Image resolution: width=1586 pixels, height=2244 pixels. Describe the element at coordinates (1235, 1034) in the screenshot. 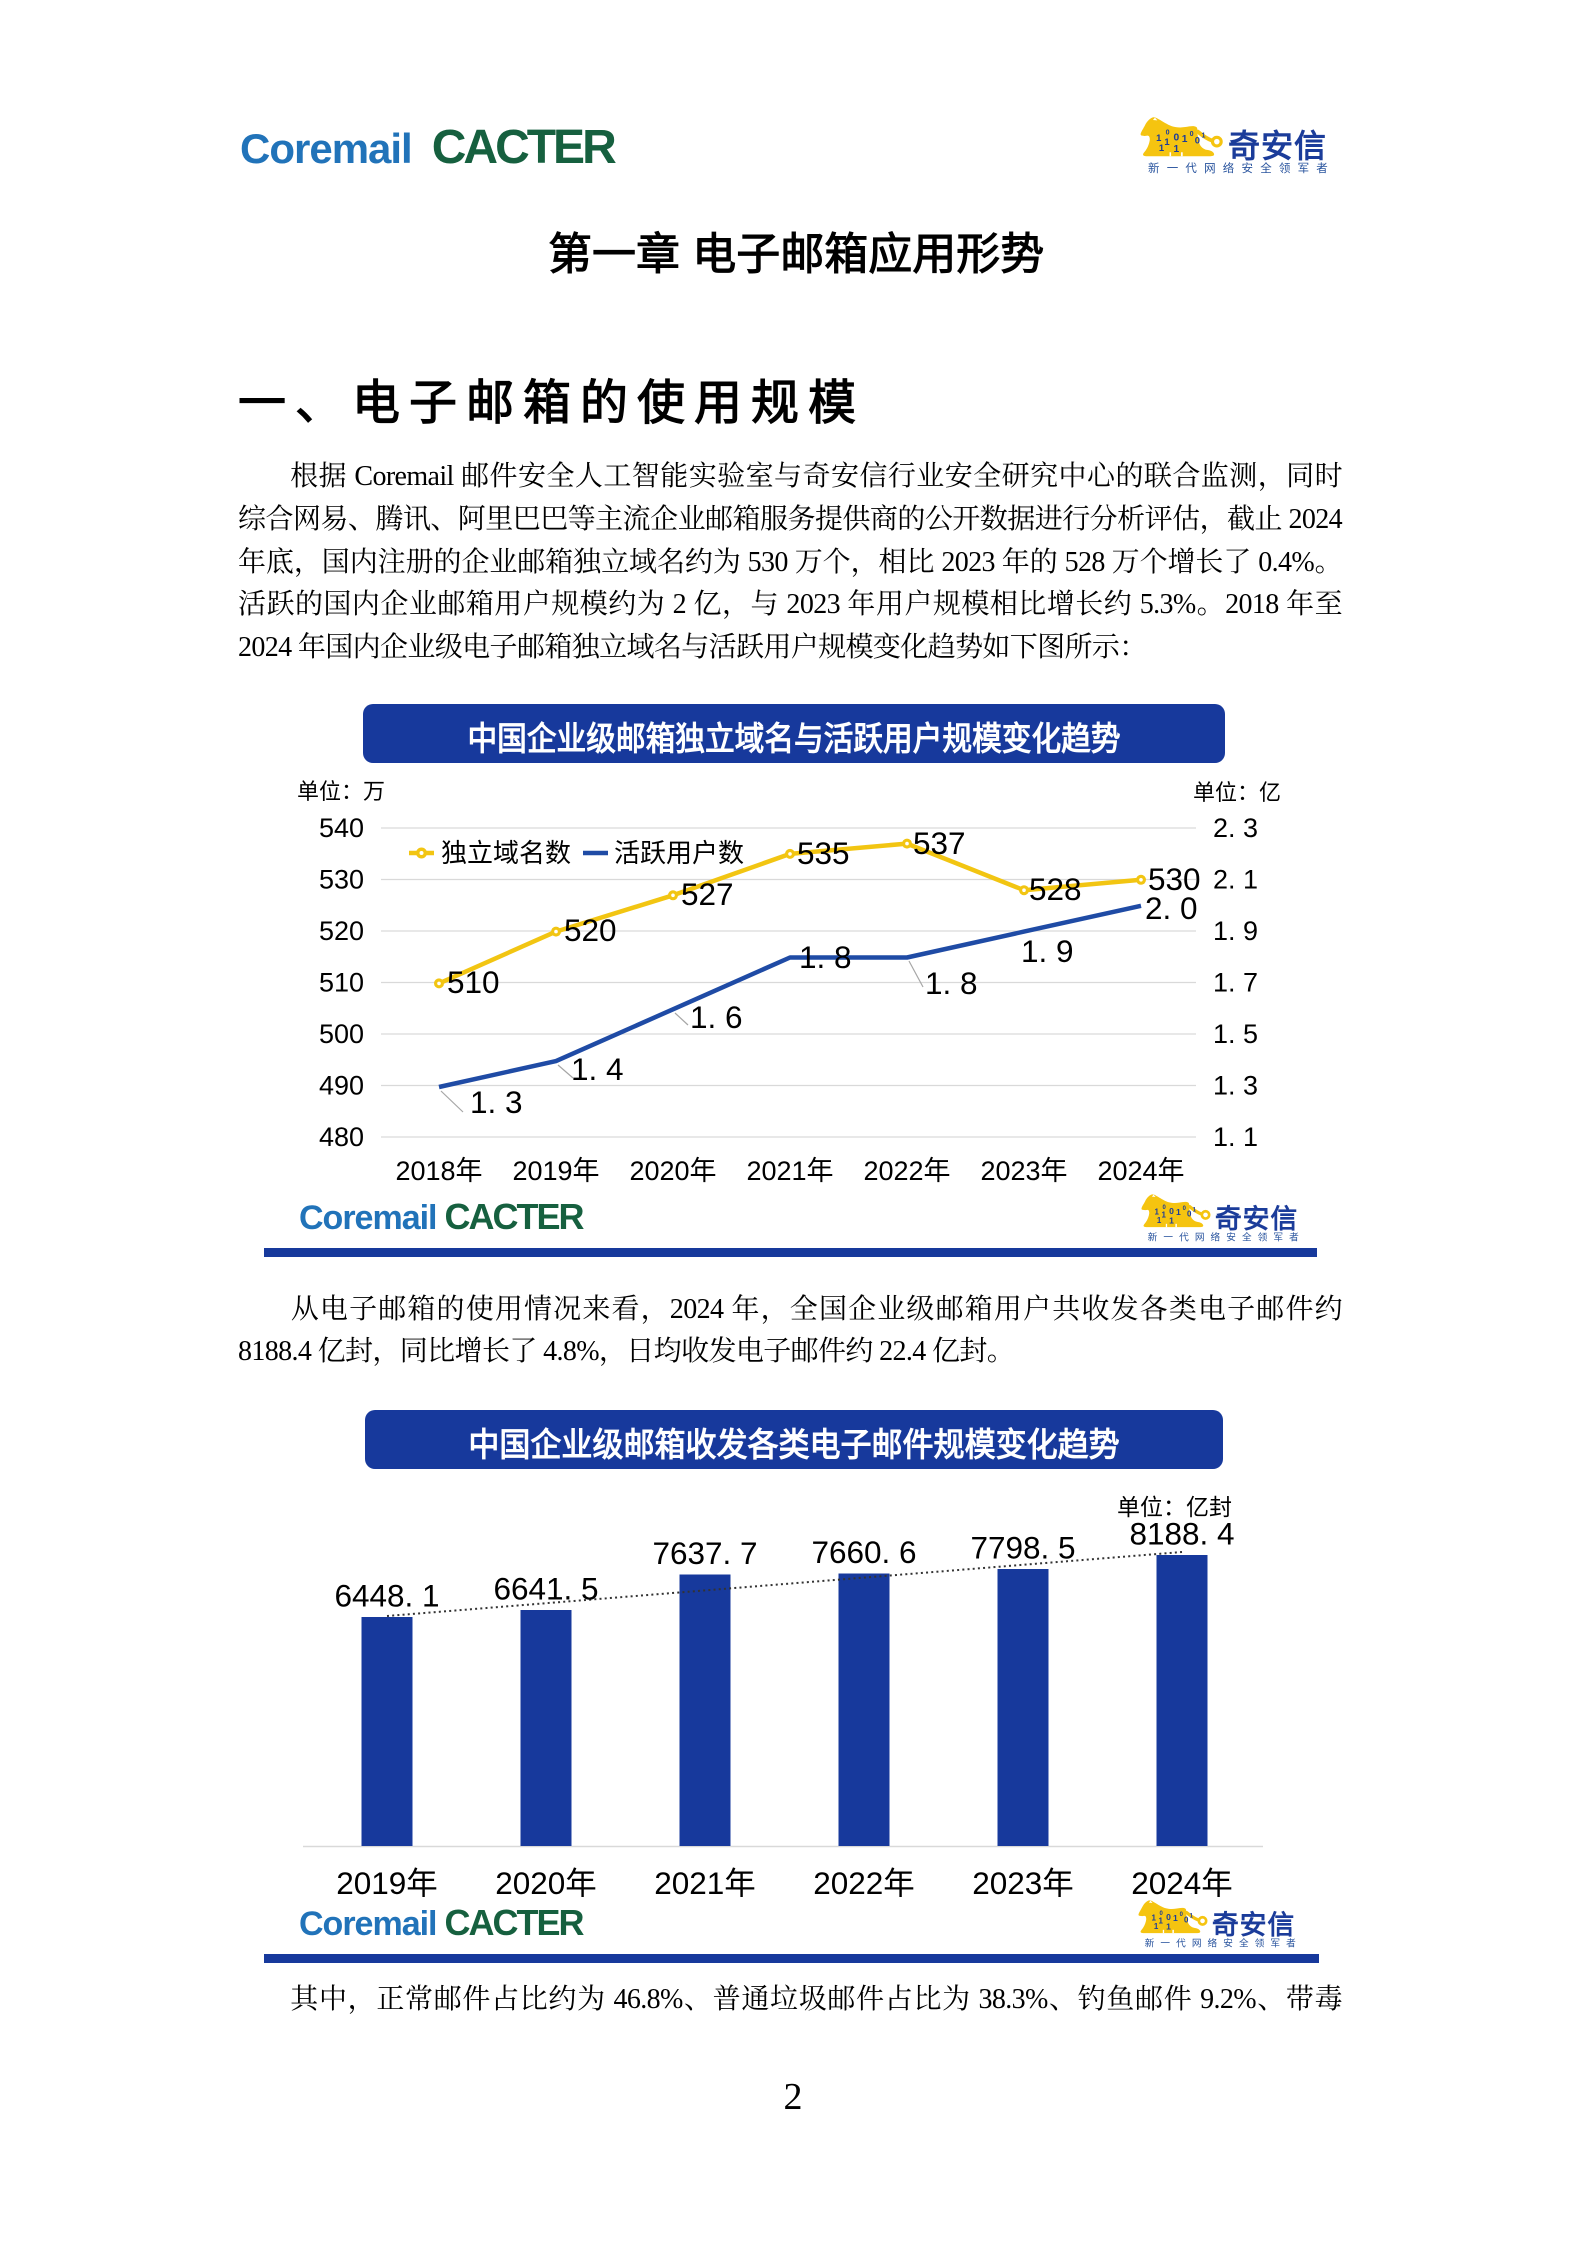

I see `svg-text: 1. 5` at that location.